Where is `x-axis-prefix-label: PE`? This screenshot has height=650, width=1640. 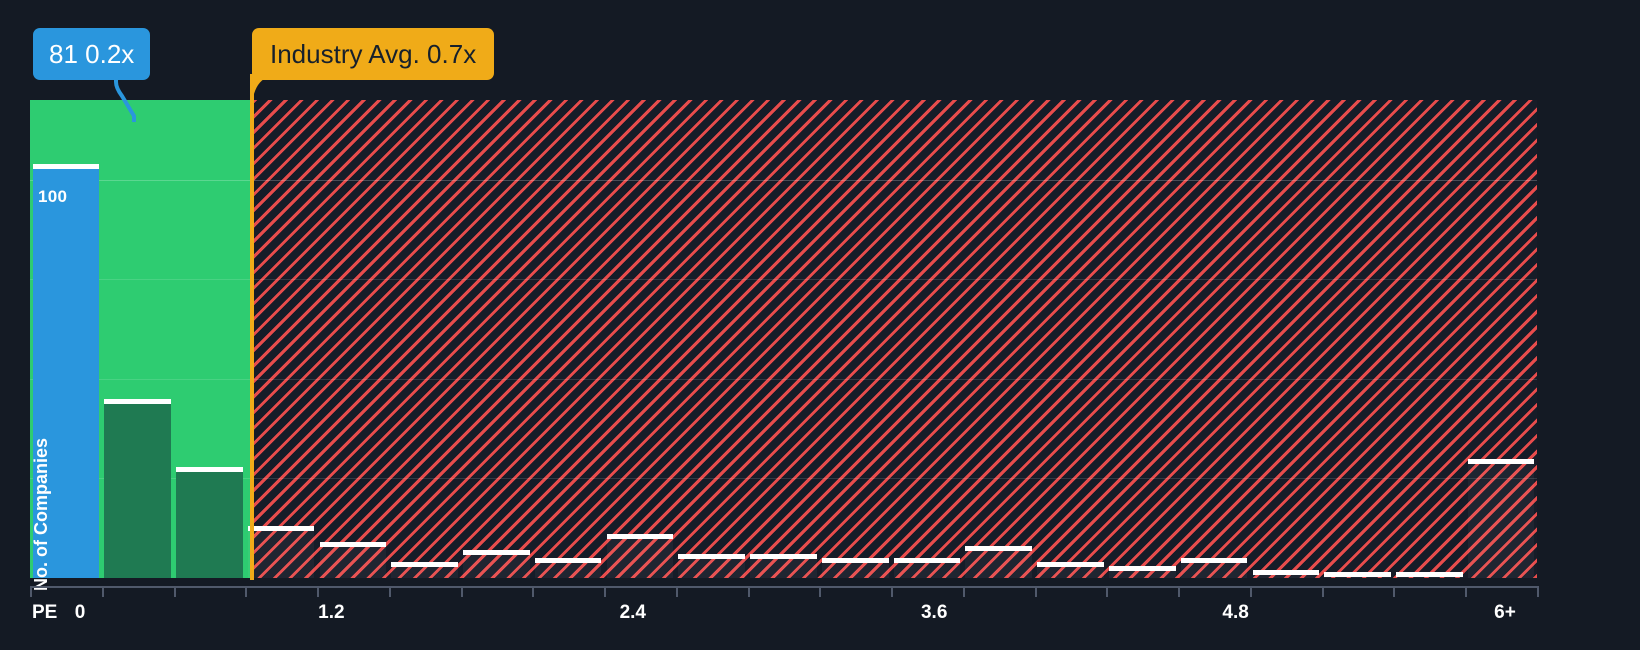
x-axis-prefix-label: PE is located at coordinates (45, 612).